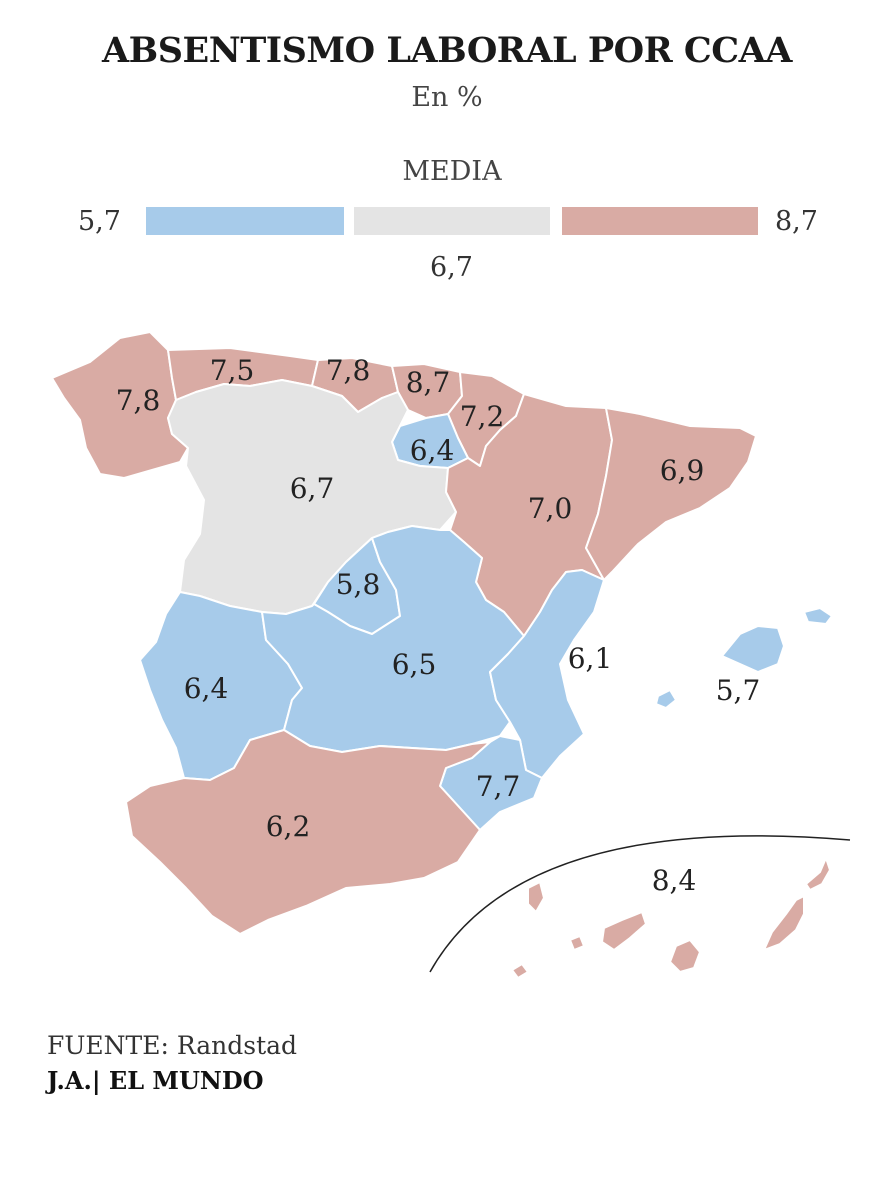 Image resolution: width=894 pixels, height=1200 pixels. Describe the element at coordinates (590, 658) in the screenshot. I see `label-comunidad-valenciana: 6,1` at that location.